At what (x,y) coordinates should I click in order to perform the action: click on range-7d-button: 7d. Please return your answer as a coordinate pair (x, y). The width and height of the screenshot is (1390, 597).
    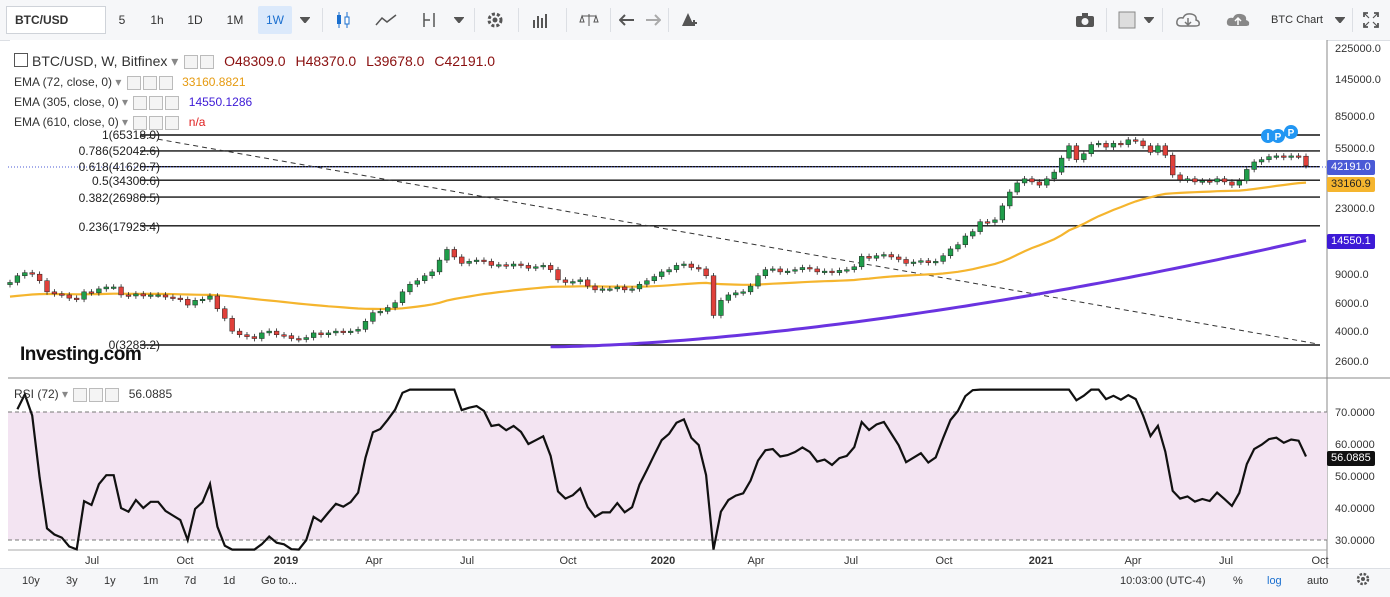
    Looking at the image, I should click on (190, 581).